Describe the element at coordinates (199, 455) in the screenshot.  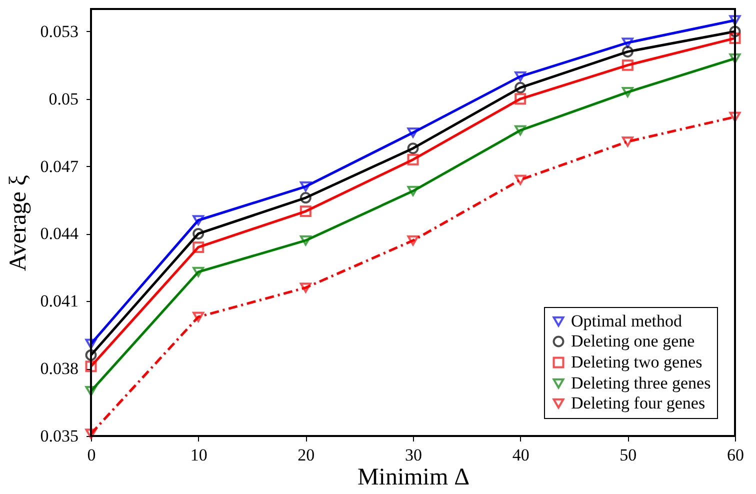
I see `x-tick-label: 10` at that location.